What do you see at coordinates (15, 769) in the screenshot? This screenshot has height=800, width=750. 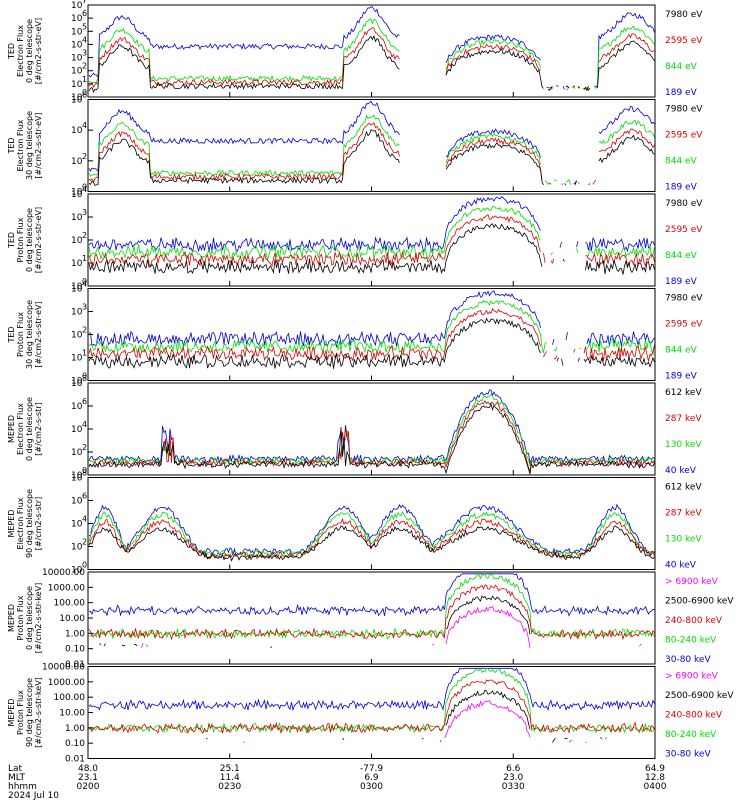 I see `xrow-label-lat: Lat` at bounding box center [15, 769].